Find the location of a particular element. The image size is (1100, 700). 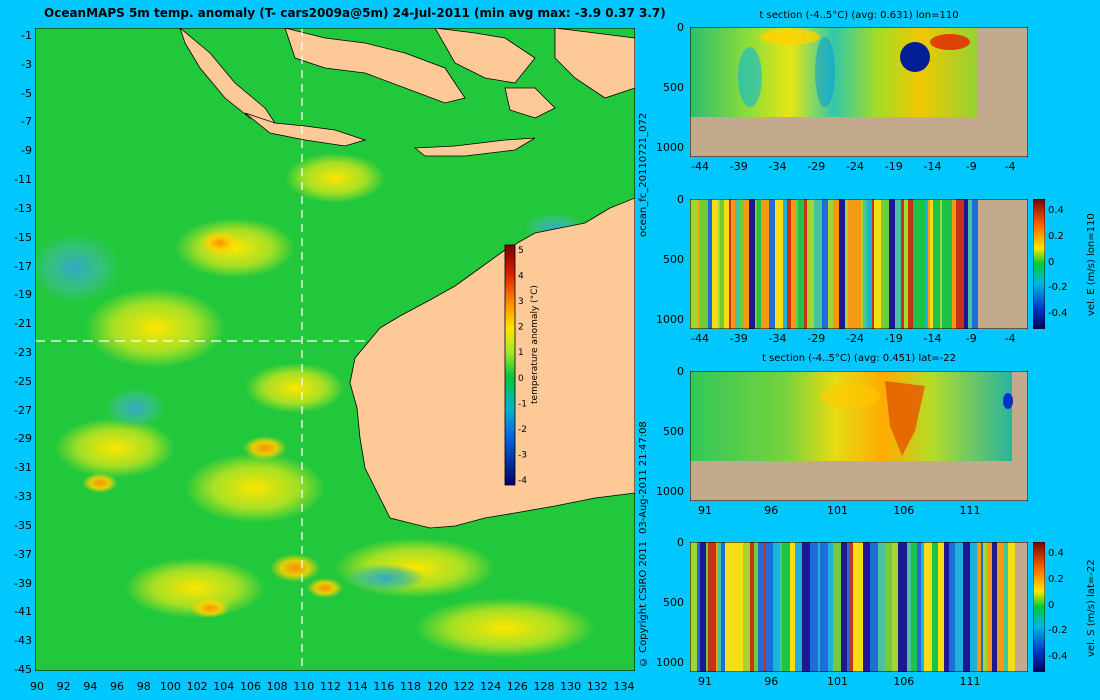

p1-x-tick: -29 is located at coordinates (816, 166).